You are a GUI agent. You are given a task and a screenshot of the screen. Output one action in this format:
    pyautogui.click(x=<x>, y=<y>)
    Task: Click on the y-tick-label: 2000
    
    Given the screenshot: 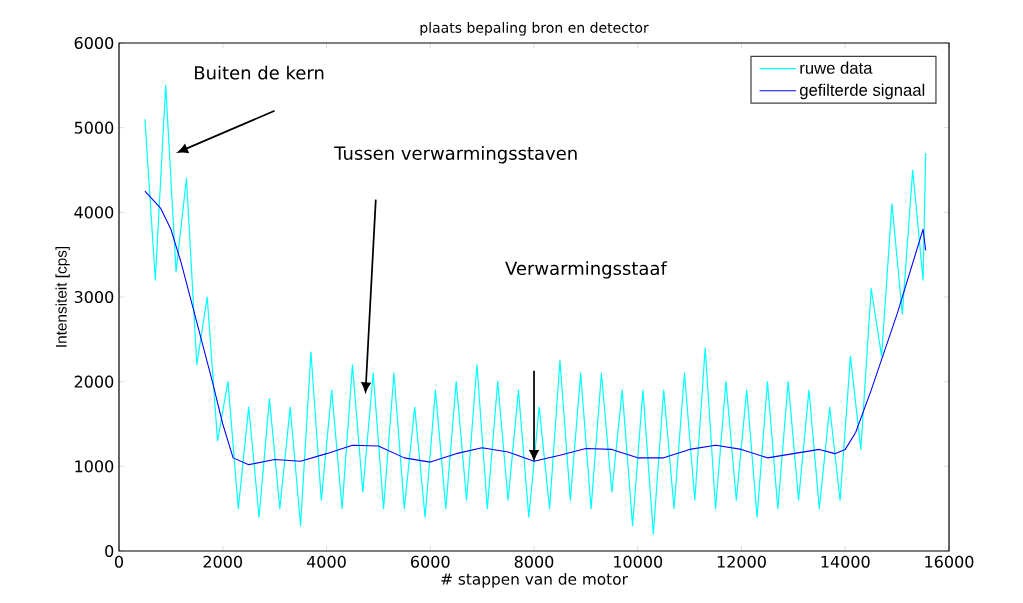 What is the action you would take?
    pyautogui.click(x=94, y=381)
    